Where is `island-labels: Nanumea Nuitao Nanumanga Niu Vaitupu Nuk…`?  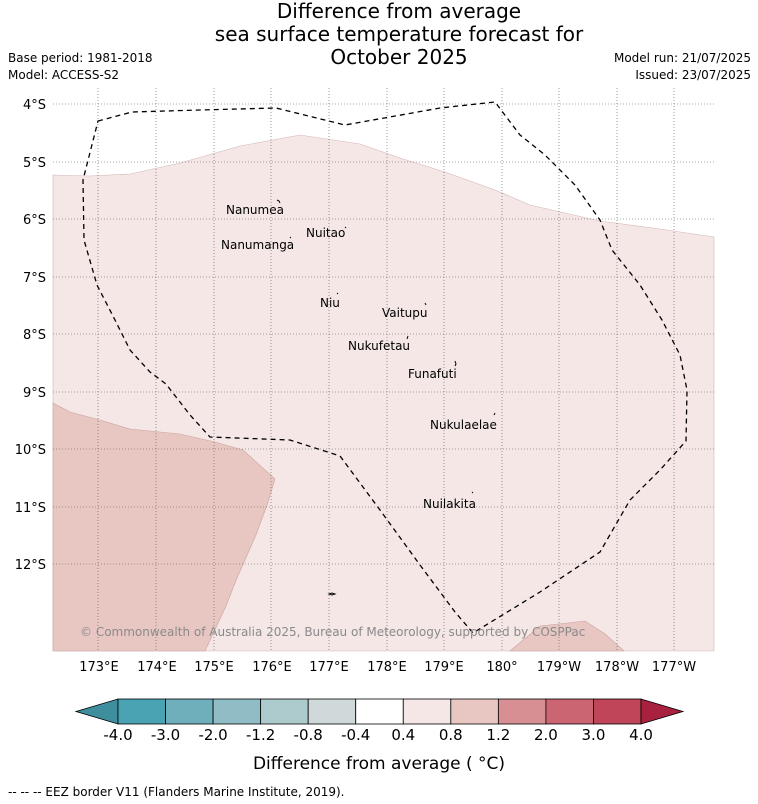 island-labels: Nanumea Nuitao Nanumanga Niu Vaitupu Nuk… is located at coordinates (359, 357).